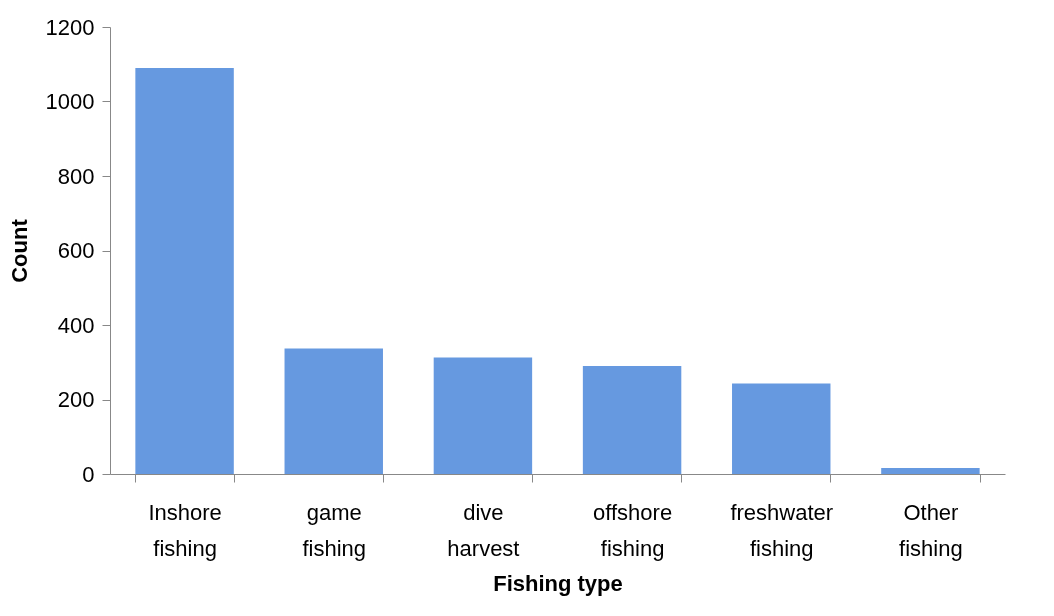 The height and width of the screenshot is (616, 1054). I want to click on y-tick-label: 0, so click(88, 474).